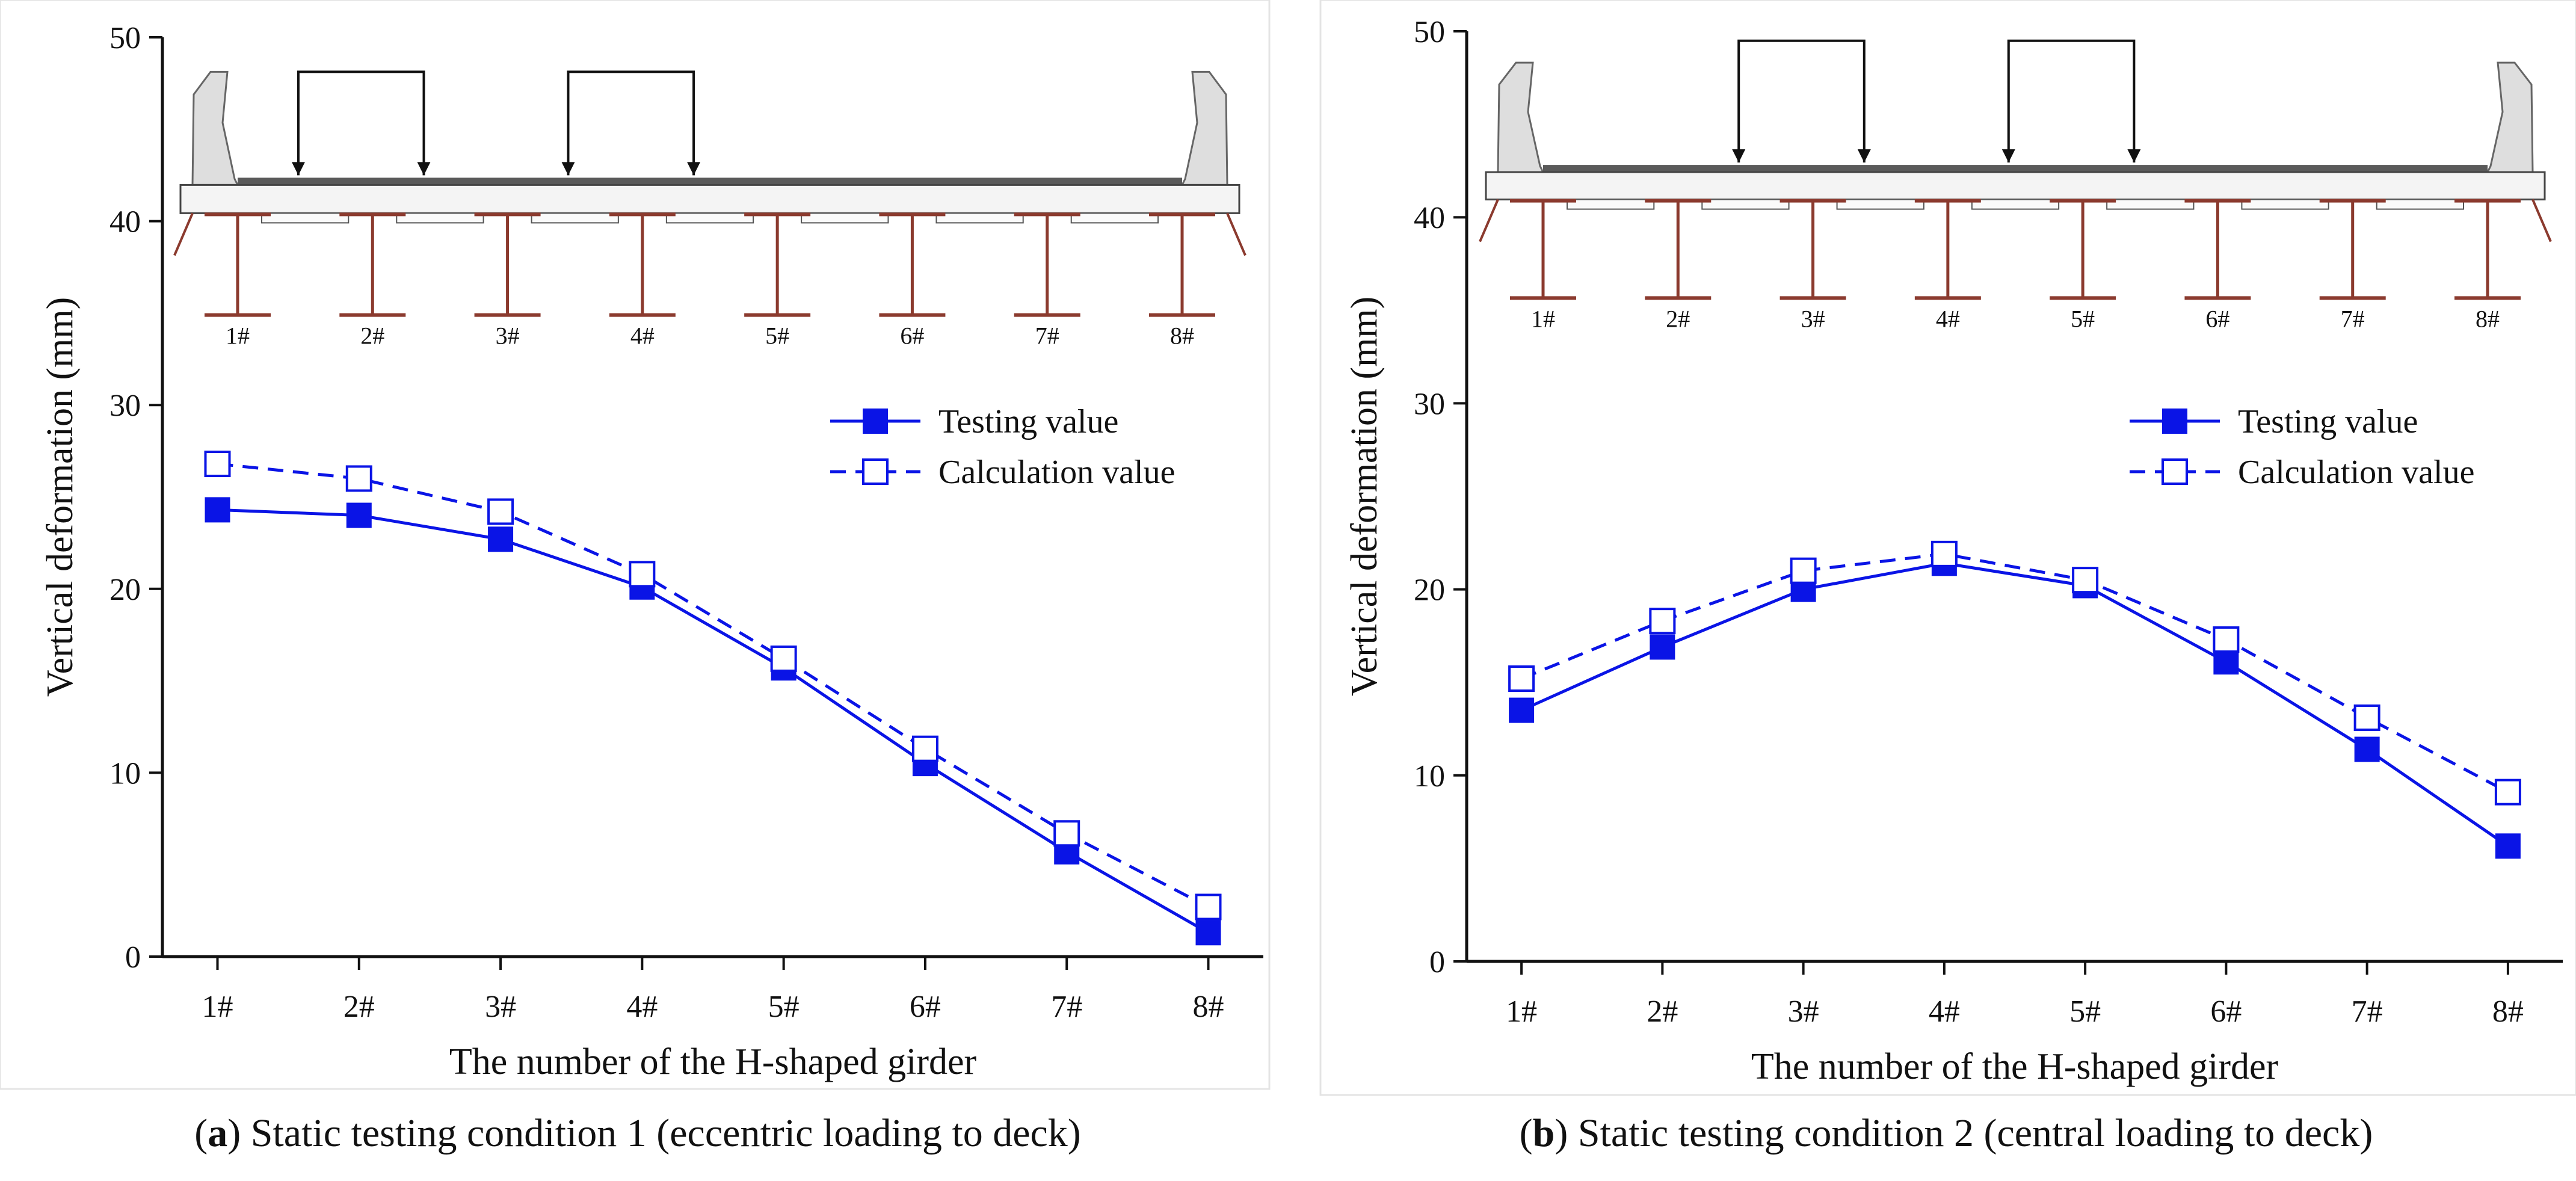  What do you see at coordinates (1429, 776) in the screenshot?
I see `y-tick-label: 10` at bounding box center [1429, 776].